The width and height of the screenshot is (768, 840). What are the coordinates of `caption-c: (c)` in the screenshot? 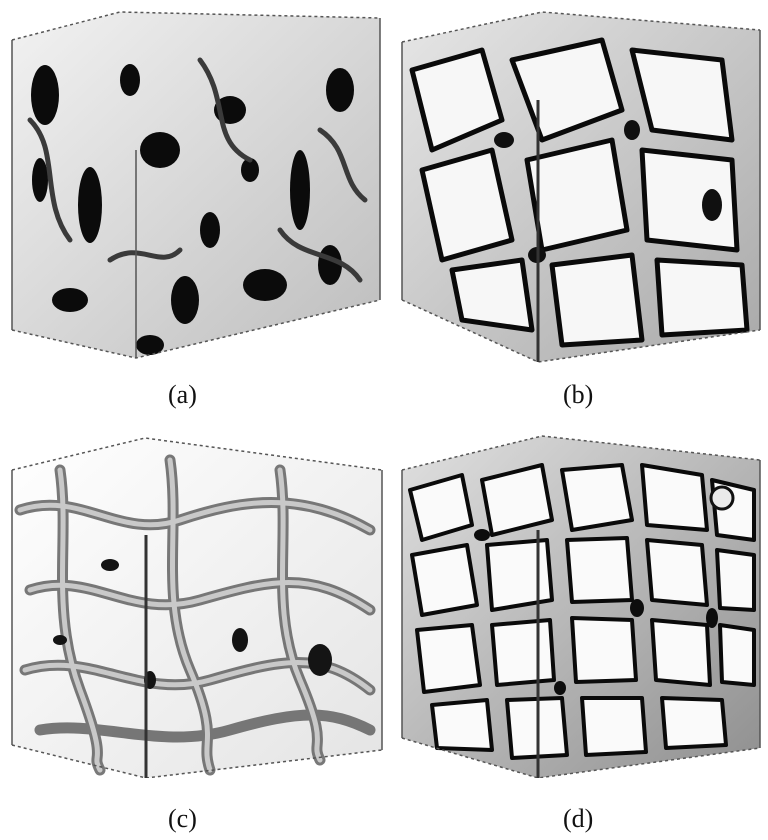 It's located at (182, 818).